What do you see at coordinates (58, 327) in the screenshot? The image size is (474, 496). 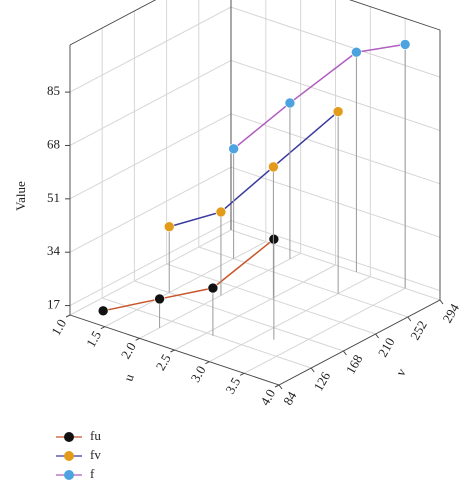 I see `u-tick-label: 1.0` at bounding box center [58, 327].